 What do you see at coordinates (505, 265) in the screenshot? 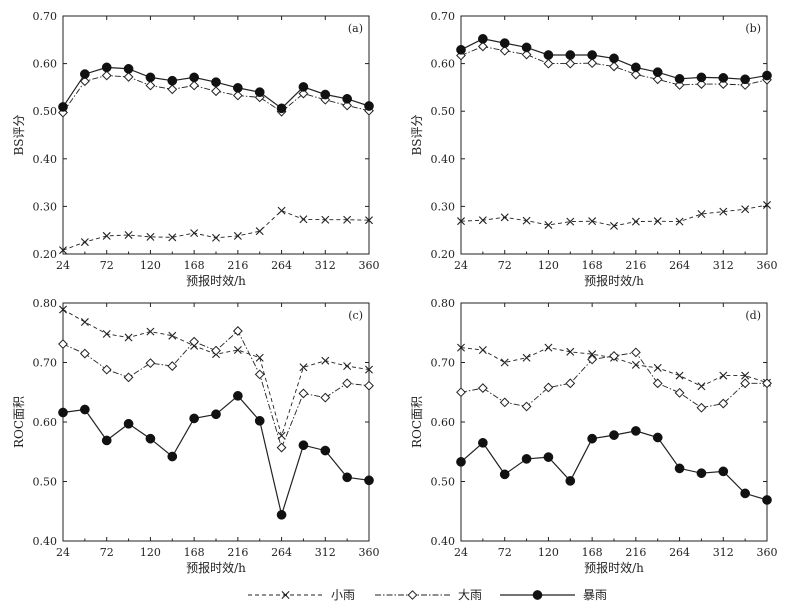
I see `x-tick-label: 72` at bounding box center [505, 265].